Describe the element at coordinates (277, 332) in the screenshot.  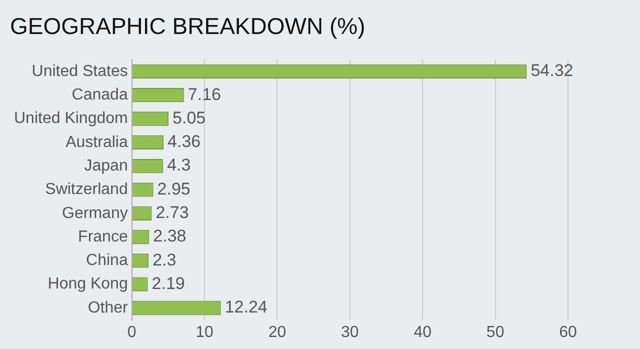
I see `x-tick-label: 20` at that location.